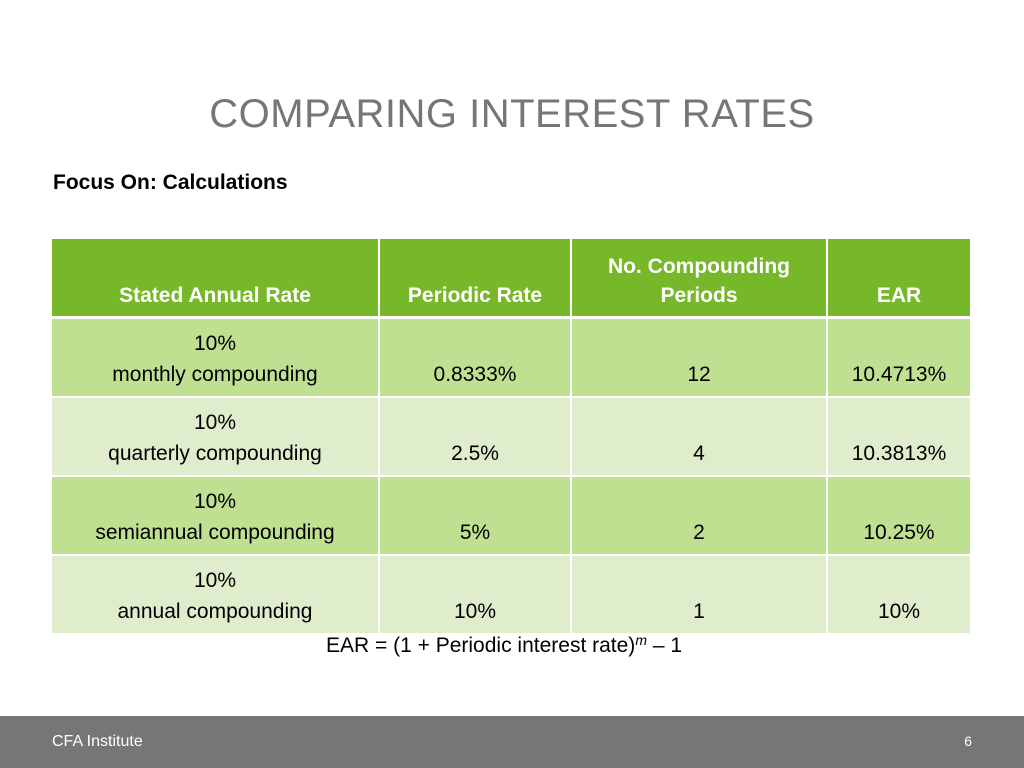 The height and width of the screenshot is (768, 1024). Describe the element at coordinates (481, 645) in the screenshot. I see `formula-lhs: EAR = (1 + Periodic interest rate)` at that location.